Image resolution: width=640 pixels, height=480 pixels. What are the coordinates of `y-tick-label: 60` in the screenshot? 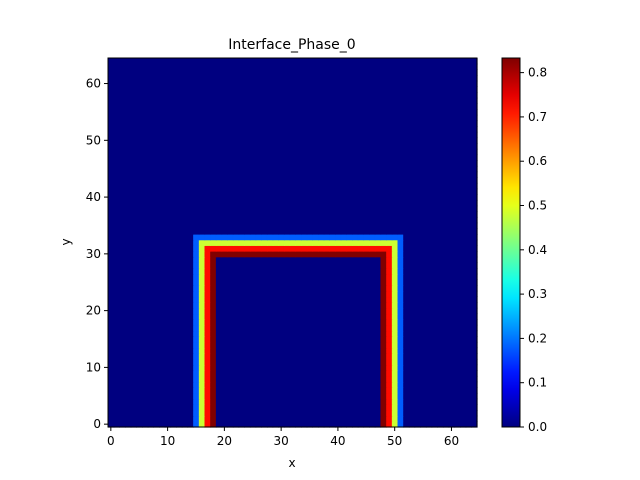 It's located at (93, 84).